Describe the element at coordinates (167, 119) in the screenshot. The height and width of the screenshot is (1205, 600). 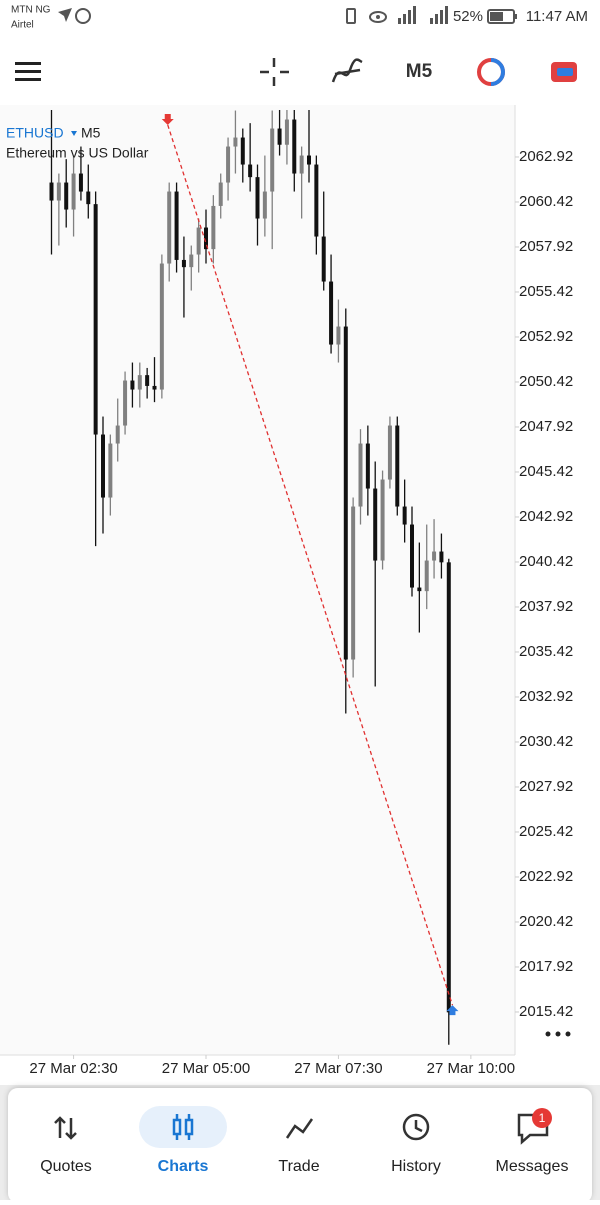
I see `sell-arrow` at that location.